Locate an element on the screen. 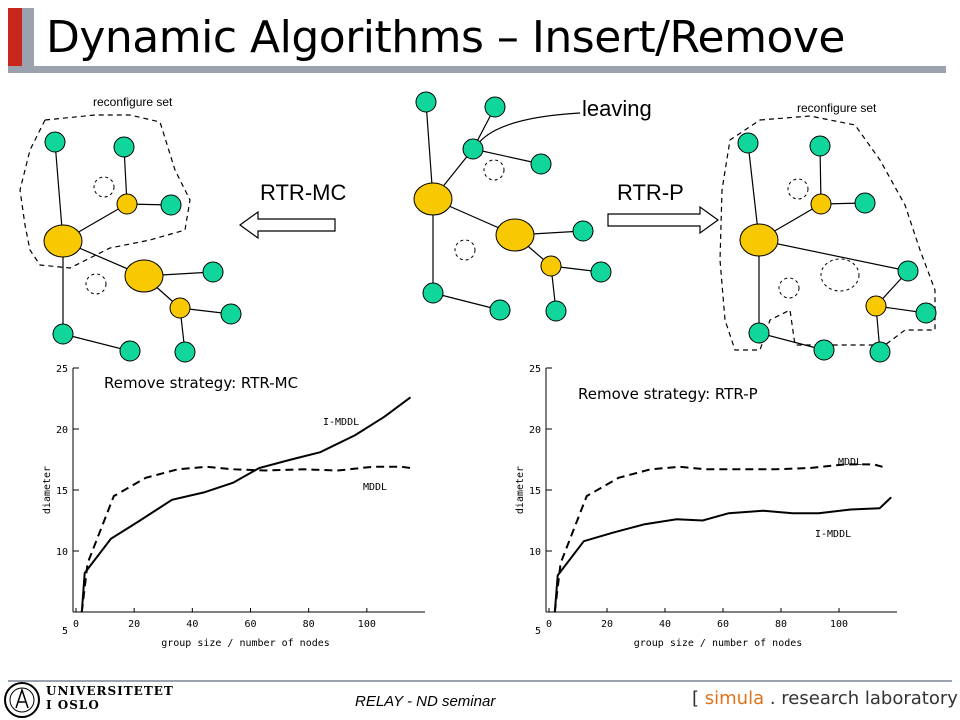 This screenshot has height=720, width=960. university-line-2: I OSLO is located at coordinates (73, 705).